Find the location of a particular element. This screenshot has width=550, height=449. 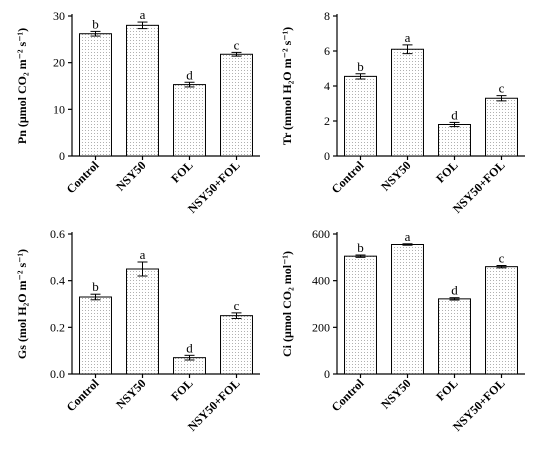

tr-y-tick-label: 6 is located at coordinates (327, 51).